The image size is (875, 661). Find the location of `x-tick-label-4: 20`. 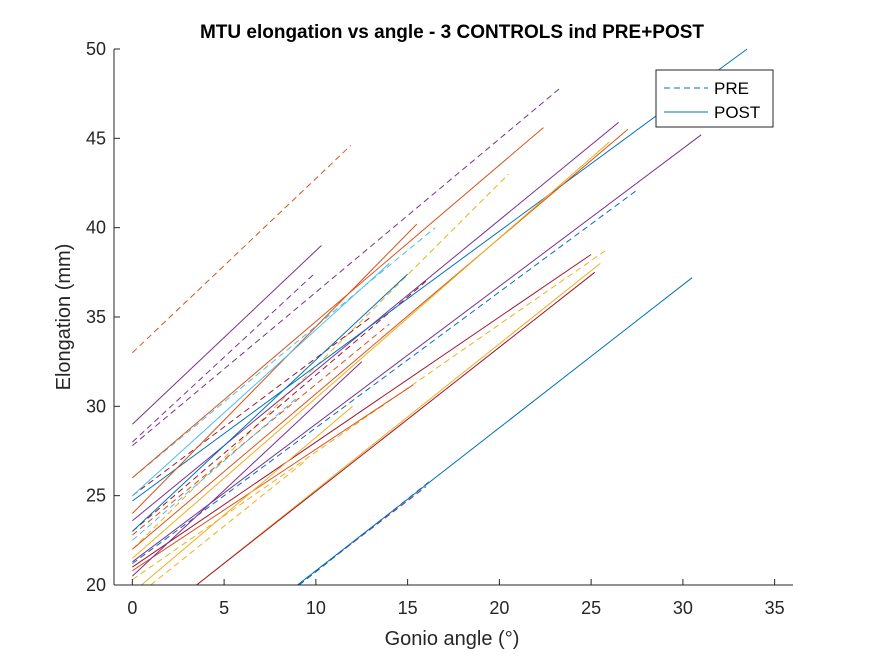

x-tick-label-4: 20 is located at coordinates (499, 608).